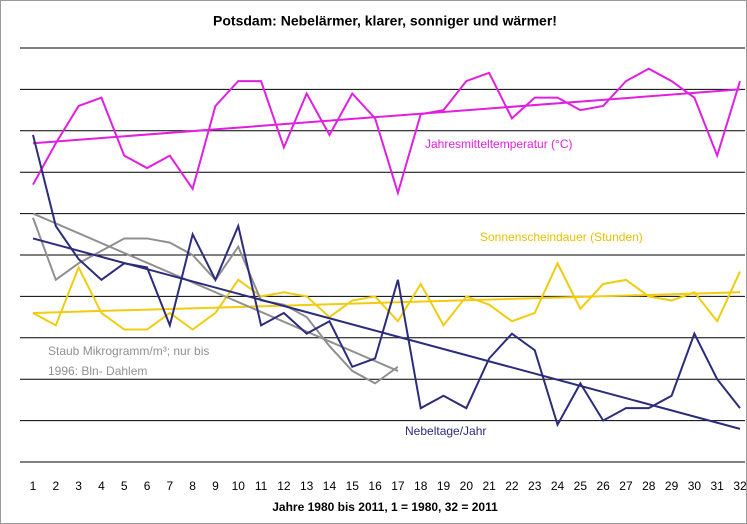  What do you see at coordinates (192, 486) in the screenshot?
I see `x-tick-label: 8` at bounding box center [192, 486].